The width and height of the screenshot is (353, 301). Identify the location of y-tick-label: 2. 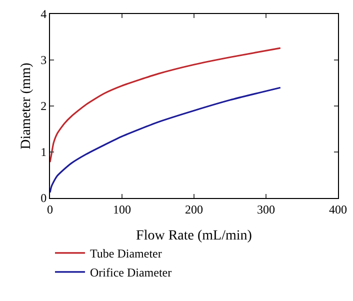
(43, 106).